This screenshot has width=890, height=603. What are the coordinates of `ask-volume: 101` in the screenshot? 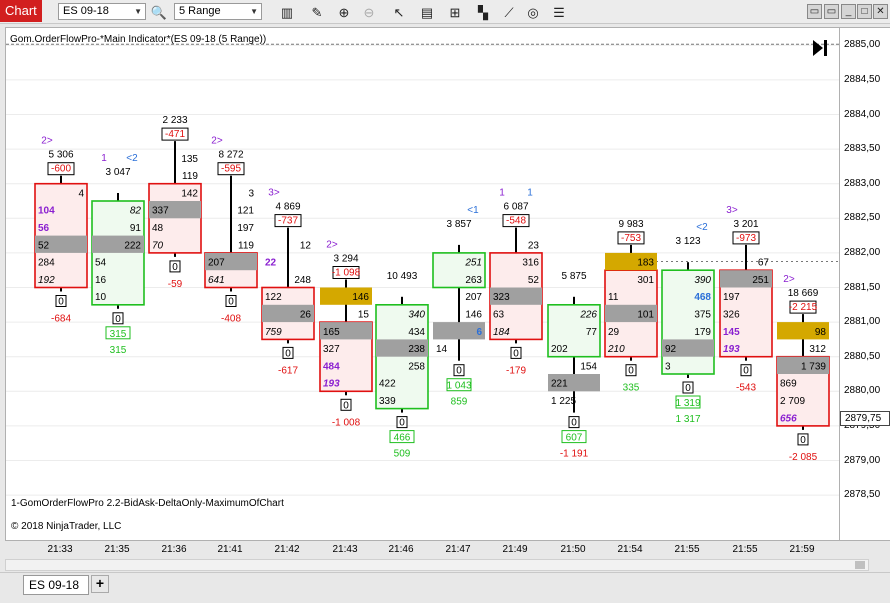 It's located at (645, 314).